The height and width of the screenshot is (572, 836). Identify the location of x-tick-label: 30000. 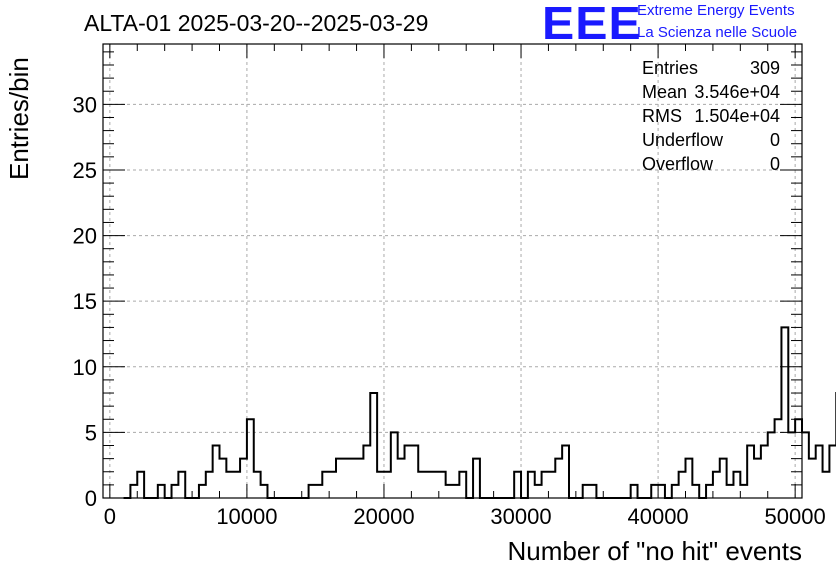
(520, 516).